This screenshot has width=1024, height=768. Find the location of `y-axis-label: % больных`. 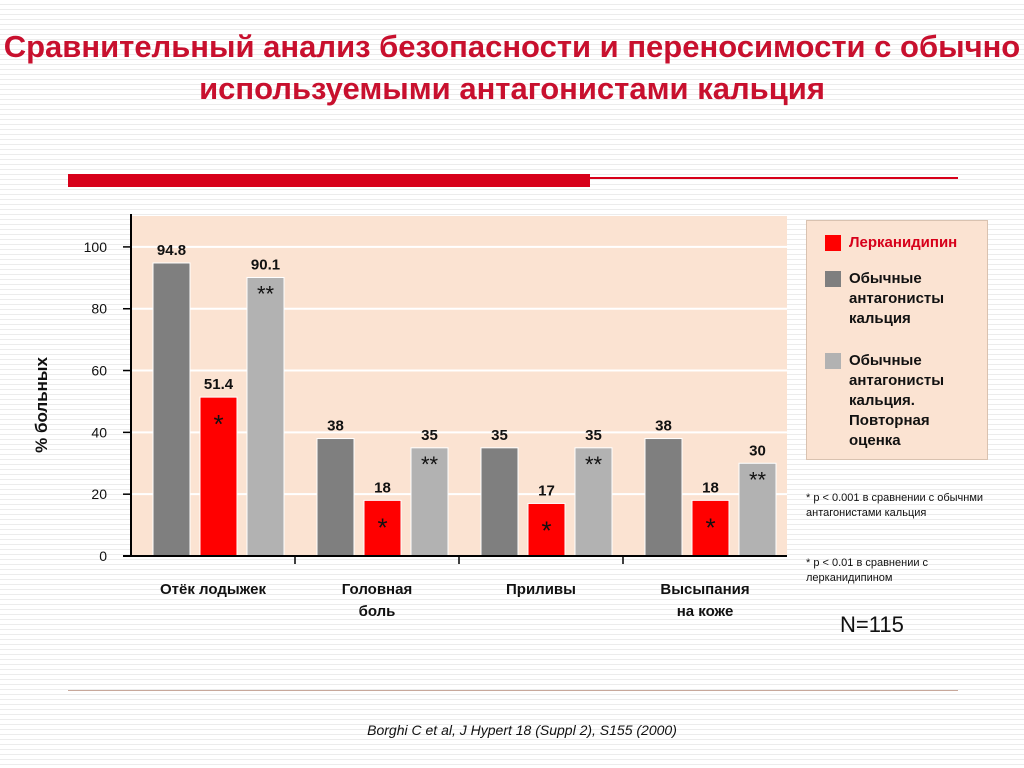

y-axis-label: % больных is located at coordinates (41, 405).